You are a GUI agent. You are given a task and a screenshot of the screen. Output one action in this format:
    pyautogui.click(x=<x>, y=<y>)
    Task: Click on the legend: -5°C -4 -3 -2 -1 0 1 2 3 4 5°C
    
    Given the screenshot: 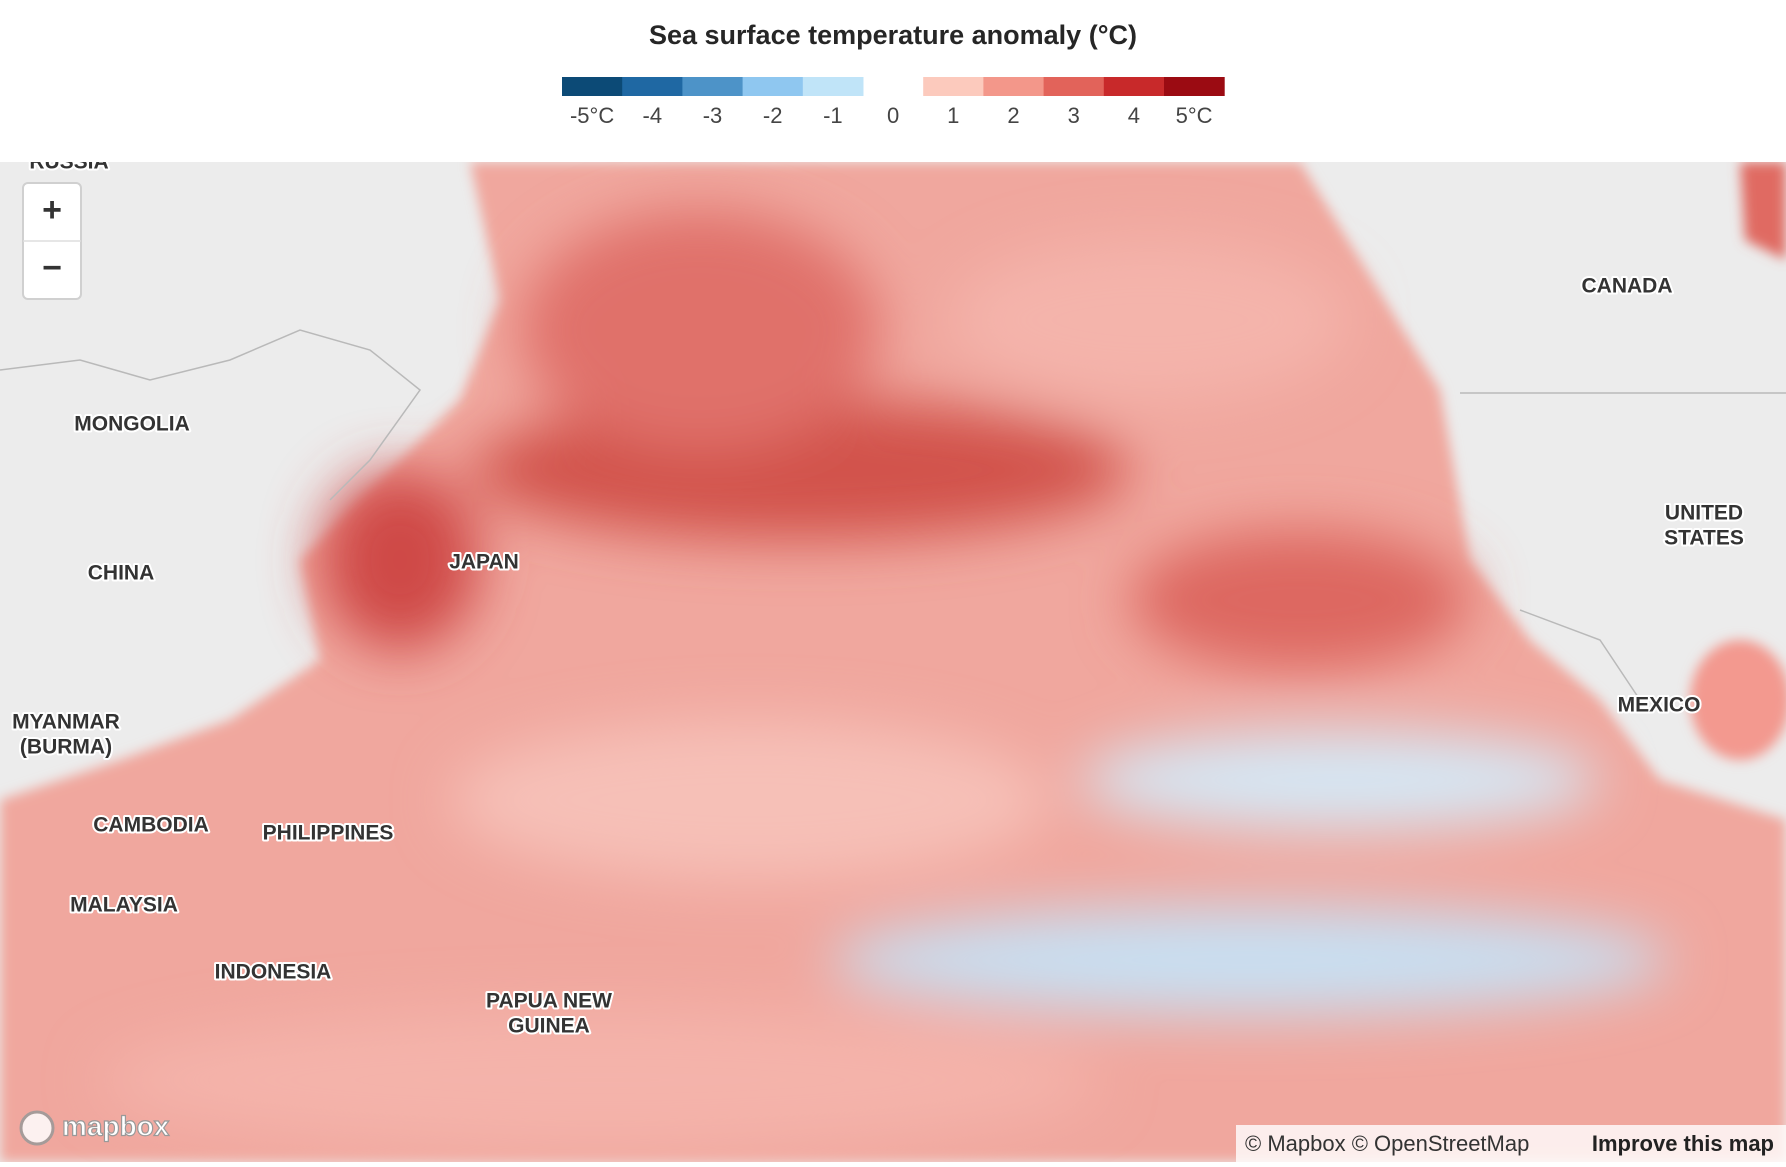 What is the action you would take?
    pyautogui.click(x=893, y=102)
    